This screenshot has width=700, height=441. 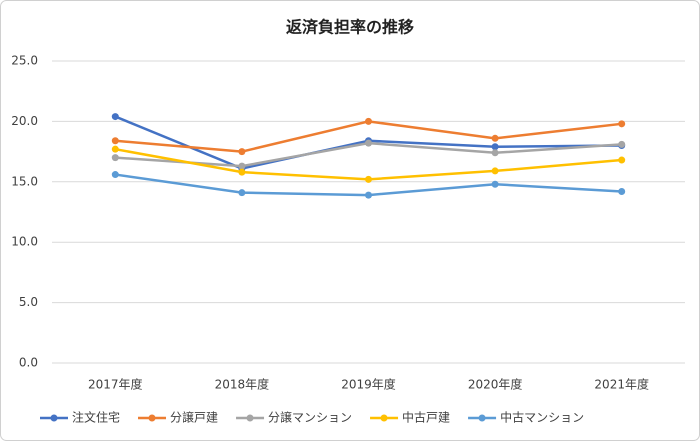 What do you see at coordinates (194, 417) in the screenshot?
I see `legend-label: 分譲戸建` at bounding box center [194, 417].